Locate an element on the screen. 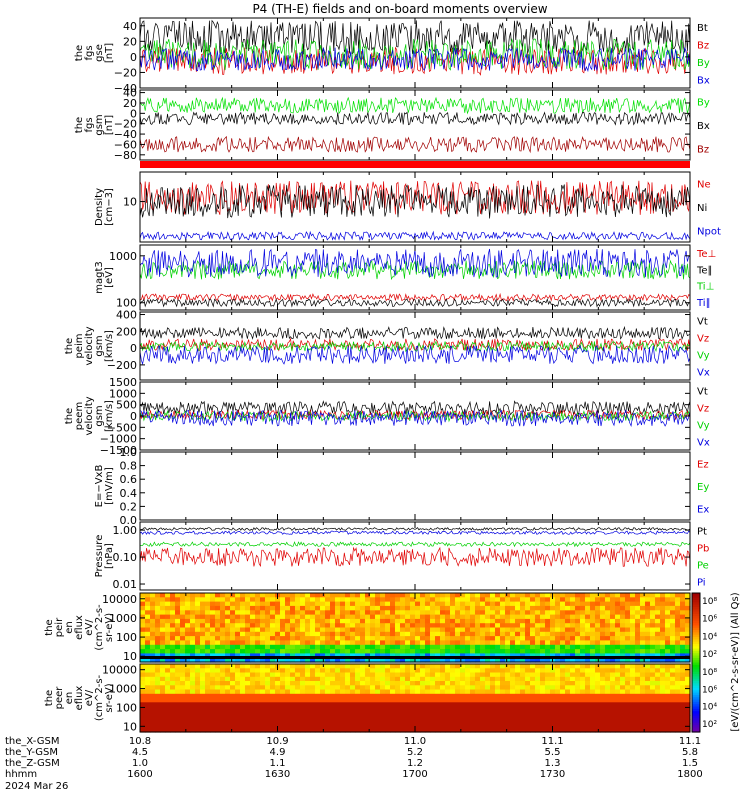 The width and height of the screenshot is (750, 800). y-tick-label: 1000 is located at coordinates (123, 256).